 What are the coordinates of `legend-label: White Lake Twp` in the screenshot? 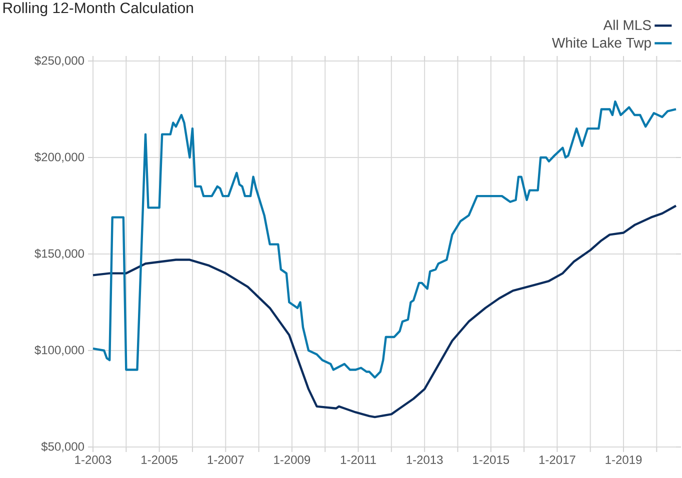 It's located at (601, 43).